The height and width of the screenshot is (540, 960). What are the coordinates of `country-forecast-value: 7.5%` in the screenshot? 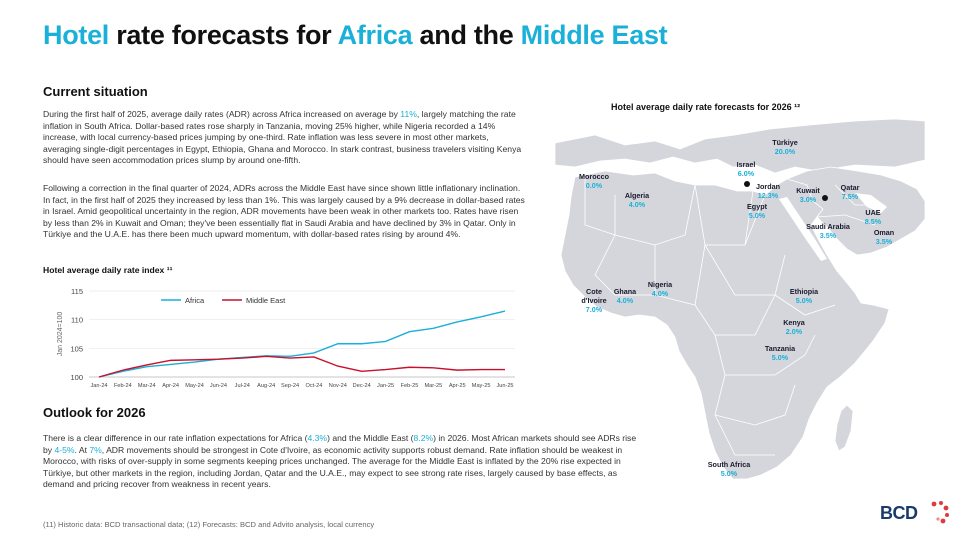 It's located at (850, 196).